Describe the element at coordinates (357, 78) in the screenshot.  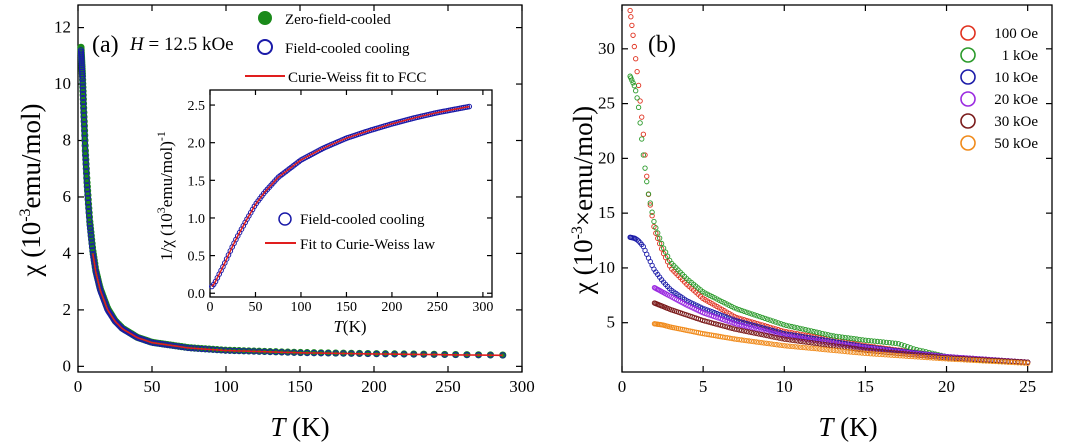
I see `legend-fit-label: Curie-Weiss fit to FCC` at that location.